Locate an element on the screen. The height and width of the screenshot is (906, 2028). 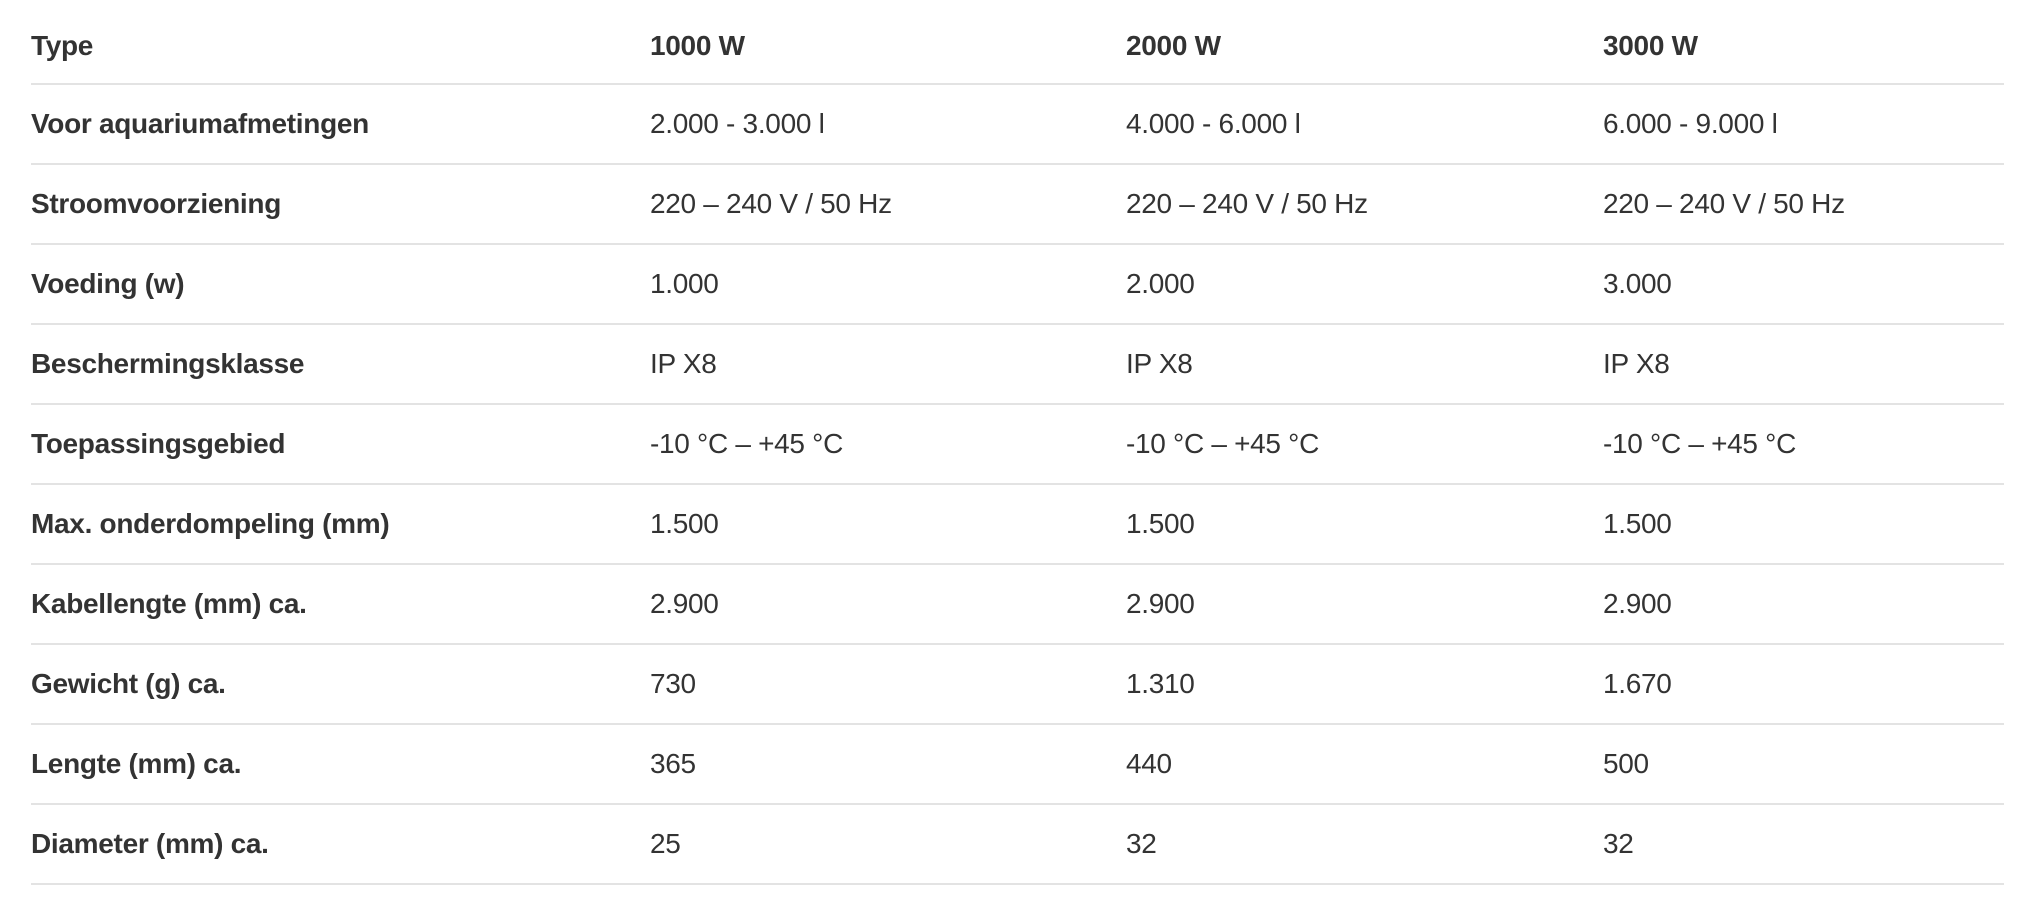
row-label: Beschermingsklasse is located at coordinates (340, 364).